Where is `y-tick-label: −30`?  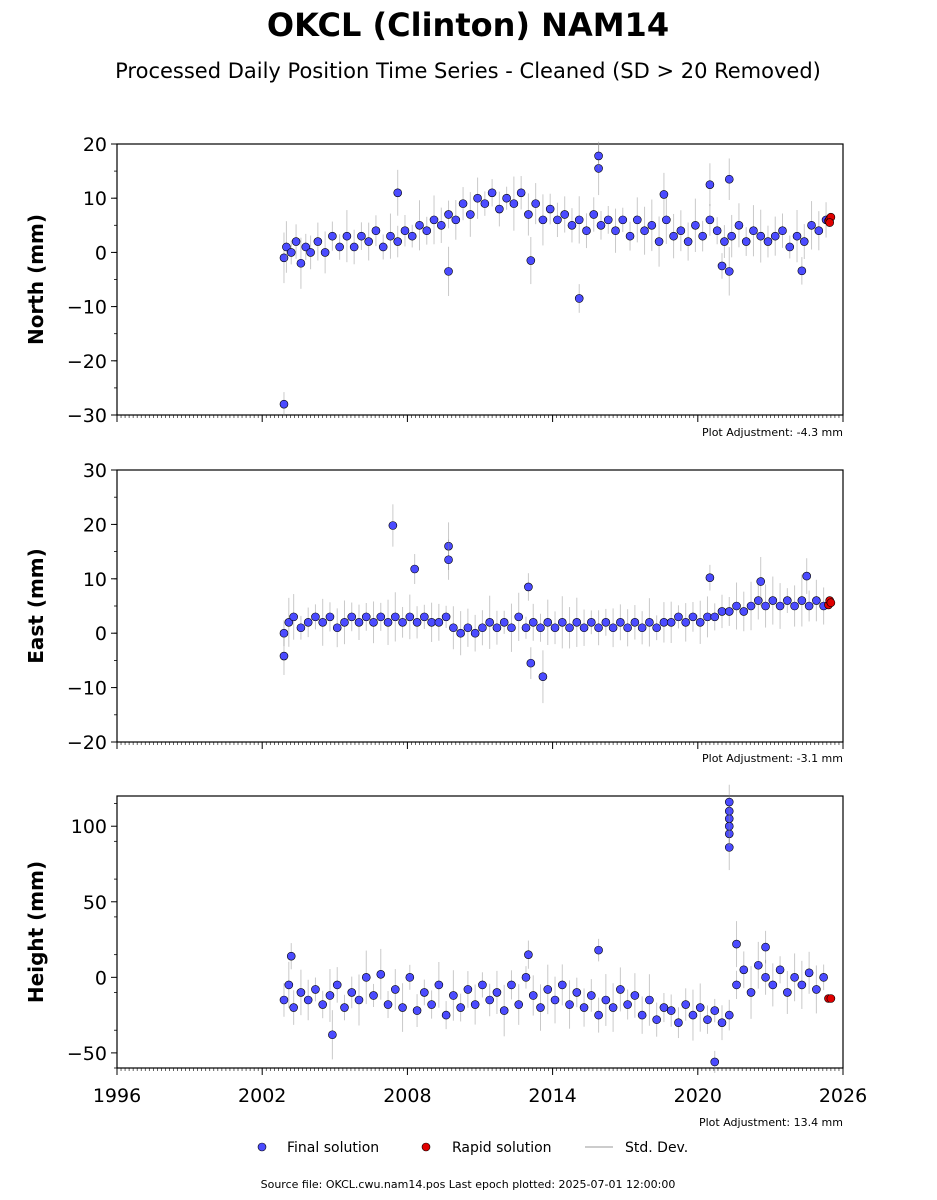
y-tick-label: −30 is located at coordinates (87, 416).